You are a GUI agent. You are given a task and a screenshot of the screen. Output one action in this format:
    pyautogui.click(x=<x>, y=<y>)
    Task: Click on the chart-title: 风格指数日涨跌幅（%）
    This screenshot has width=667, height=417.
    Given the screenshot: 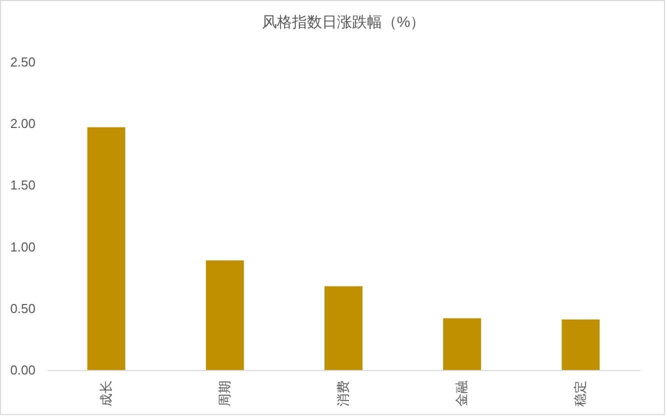 What is the action you would take?
    pyautogui.click(x=344, y=22)
    